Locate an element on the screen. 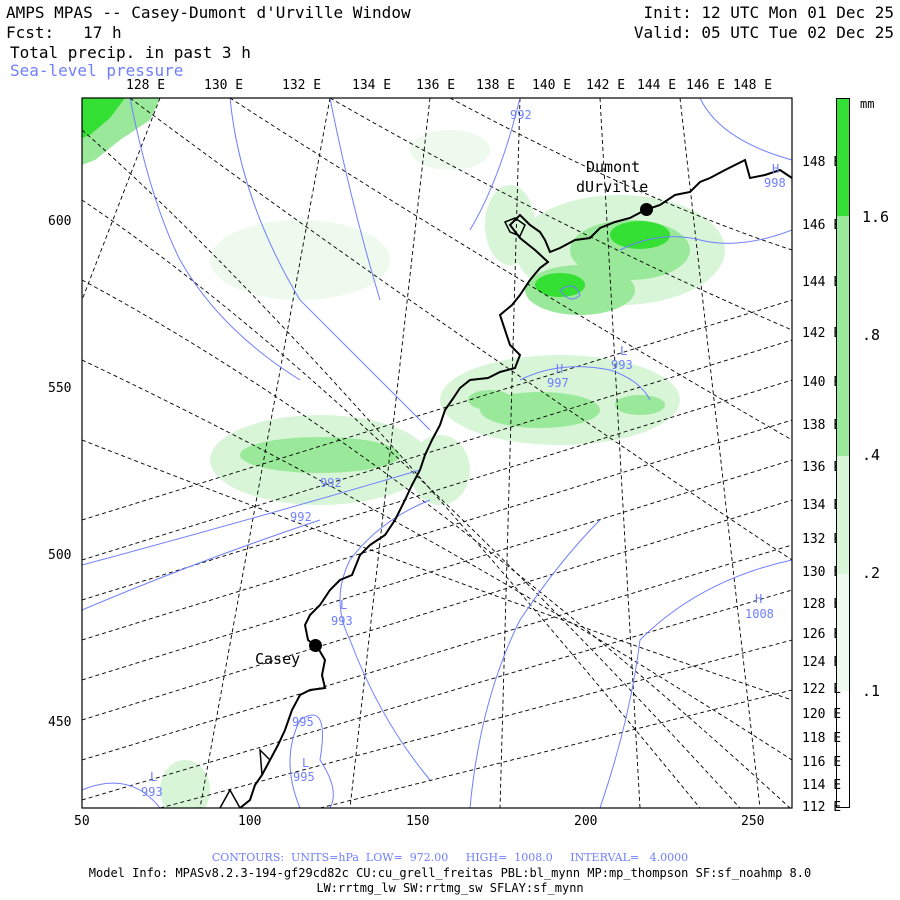 This screenshot has height=900, width=900. init-time: Init: 12 UTC Mon 01 Dec 25 is located at coordinates (768, 12).